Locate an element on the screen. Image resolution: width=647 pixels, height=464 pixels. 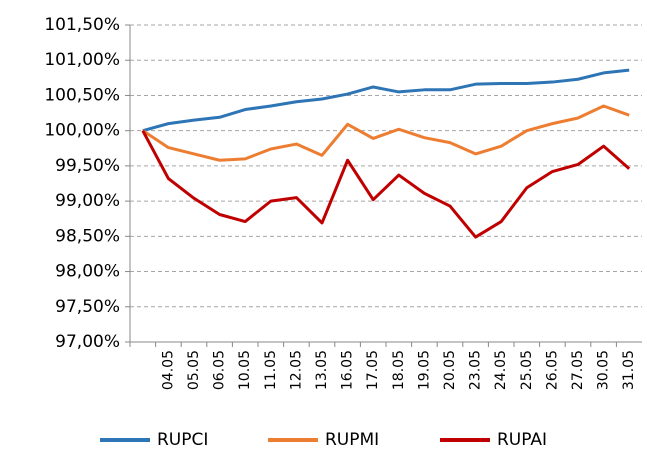
x-tick-label: 31.05 is located at coordinates (629, 370).